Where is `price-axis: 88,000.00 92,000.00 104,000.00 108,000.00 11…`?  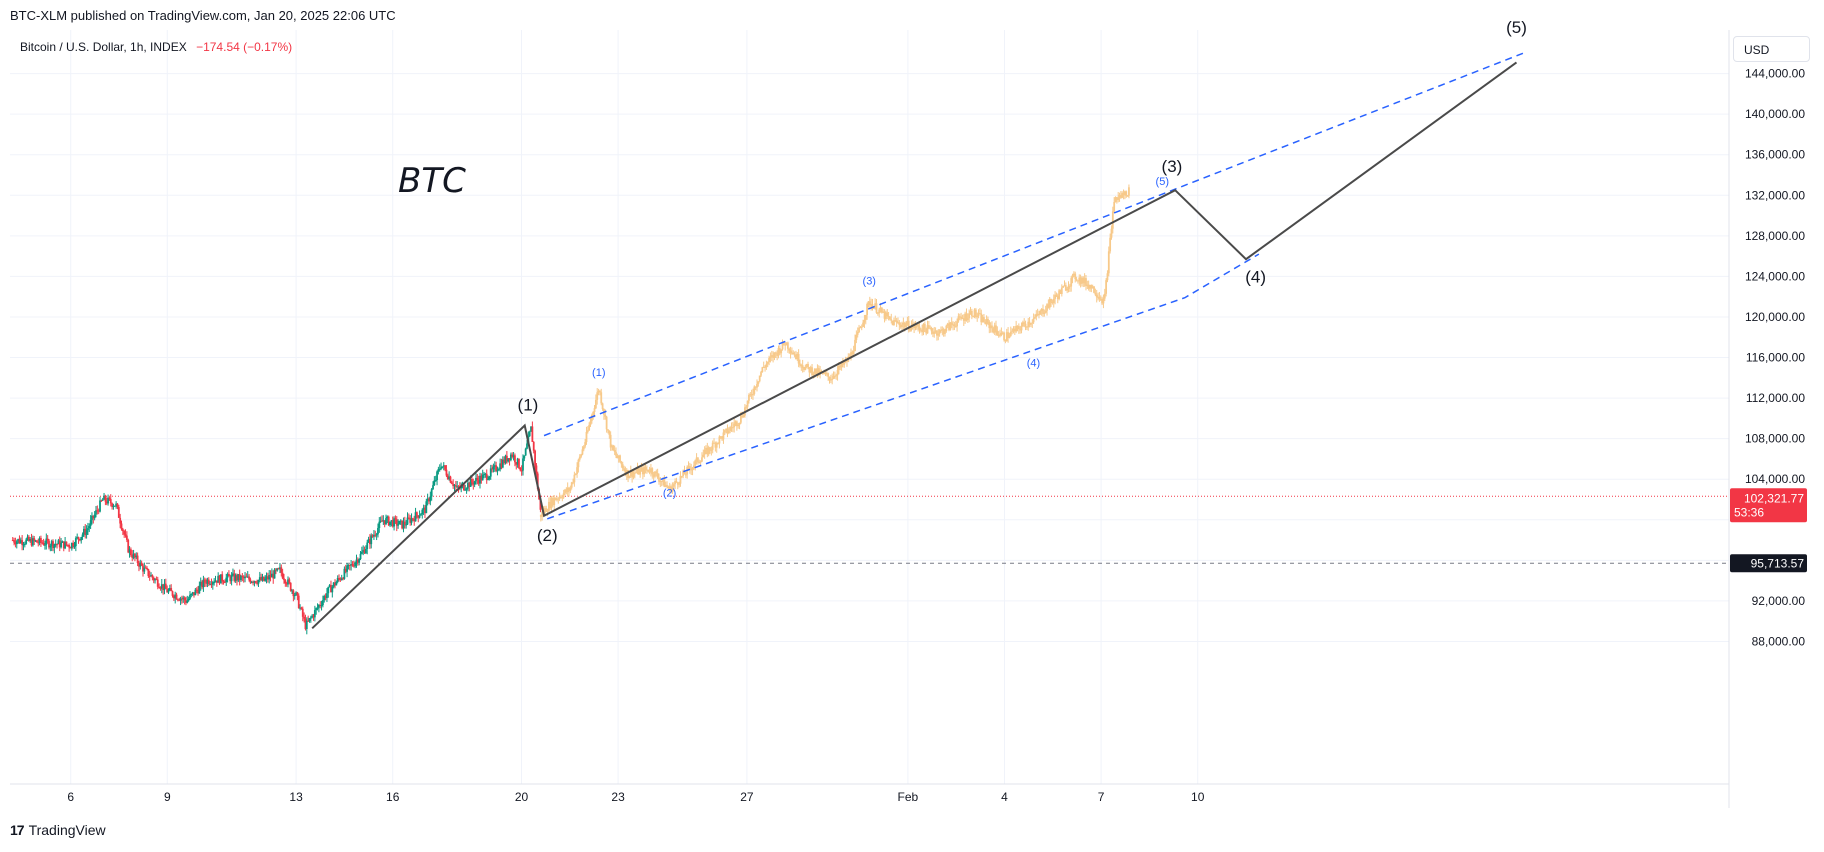
price-axis: 88,000.00 92,000.00 104,000.00 108,000.00 11… is located at coordinates (1775, 358).